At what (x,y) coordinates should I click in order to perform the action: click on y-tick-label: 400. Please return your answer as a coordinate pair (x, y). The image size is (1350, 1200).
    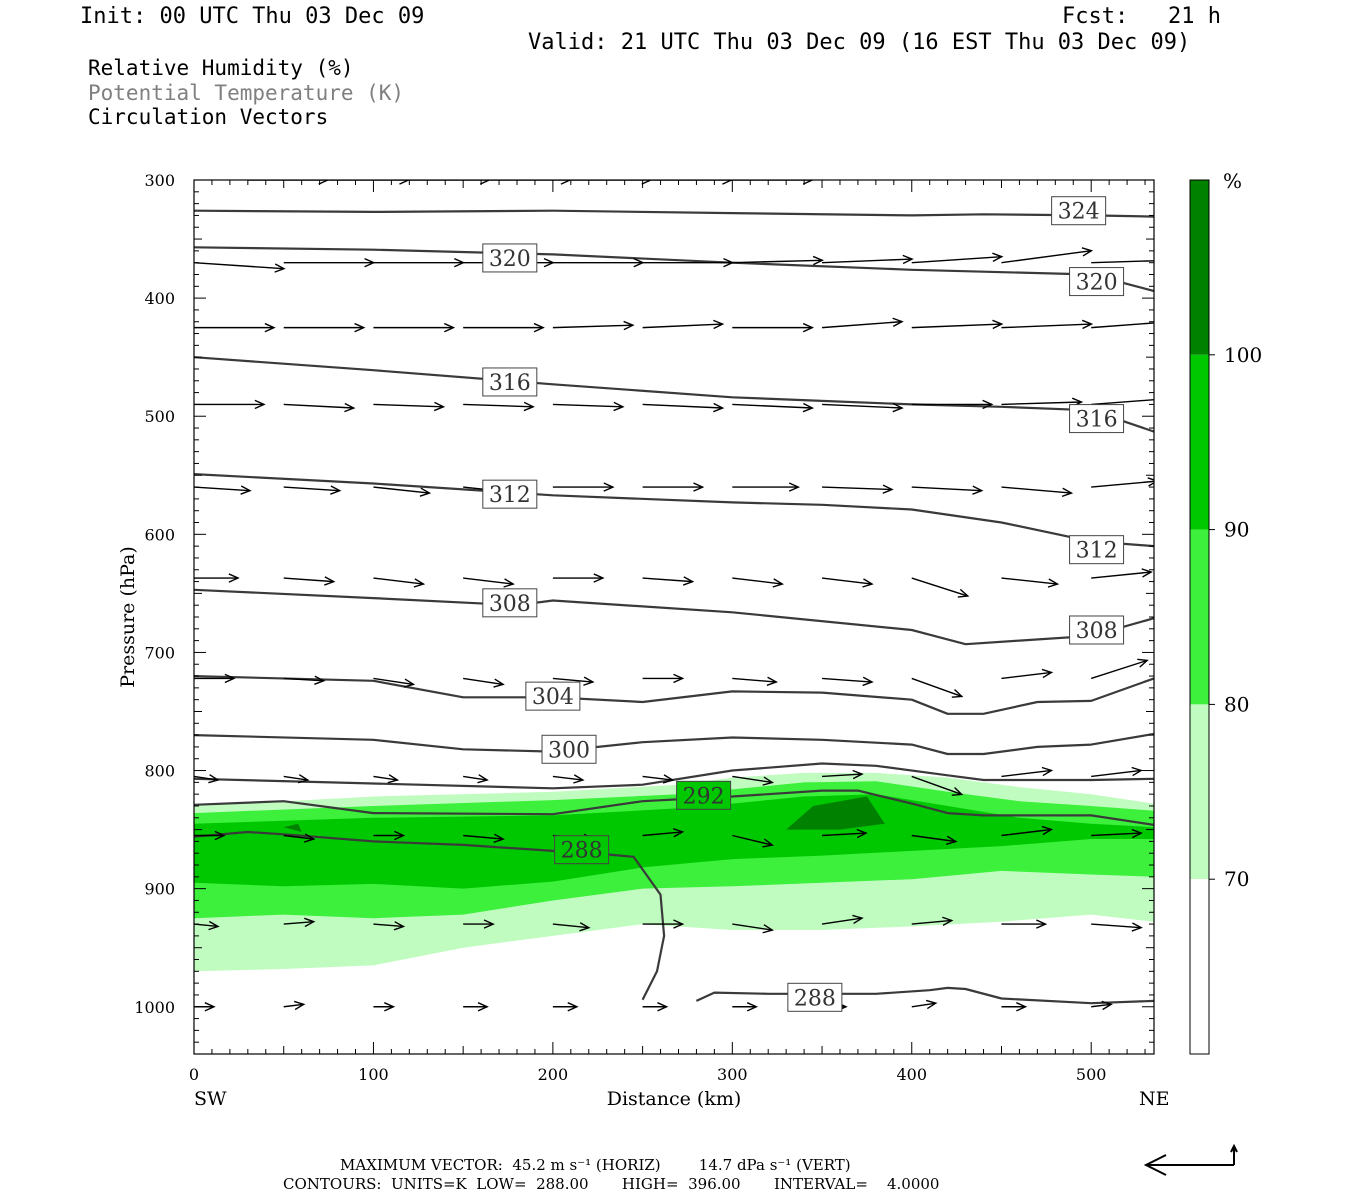
    Looking at the image, I should click on (159, 298).